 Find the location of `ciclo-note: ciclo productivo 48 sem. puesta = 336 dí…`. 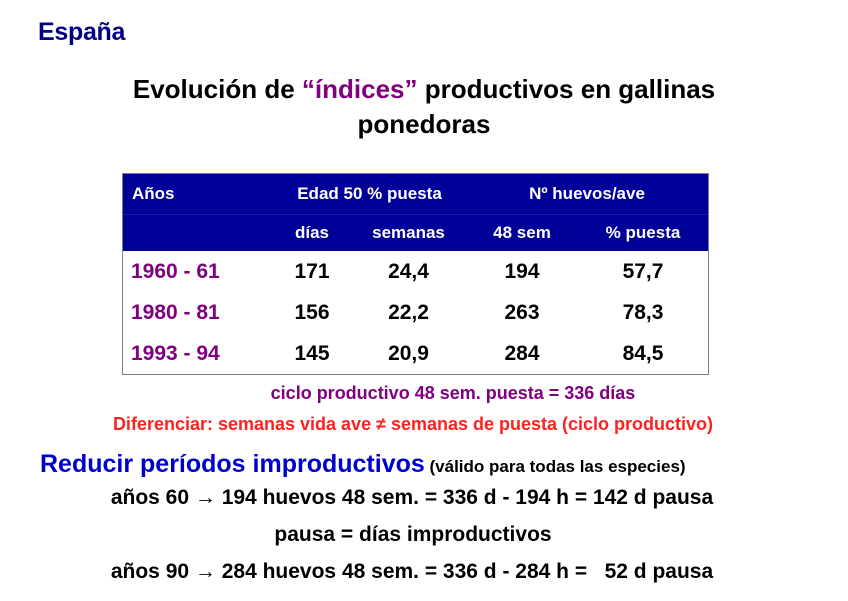

ciclo-note: ciclo productivo 48 sem. puesta = 336 dí… is located at coordinates (453, 393).